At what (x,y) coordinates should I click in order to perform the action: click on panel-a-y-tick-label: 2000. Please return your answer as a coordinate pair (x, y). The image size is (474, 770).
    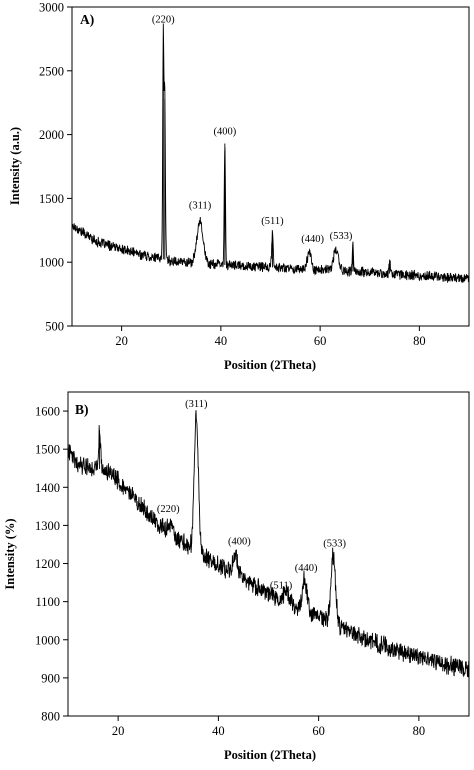
    Looking at the image, I should click on (51, 135).